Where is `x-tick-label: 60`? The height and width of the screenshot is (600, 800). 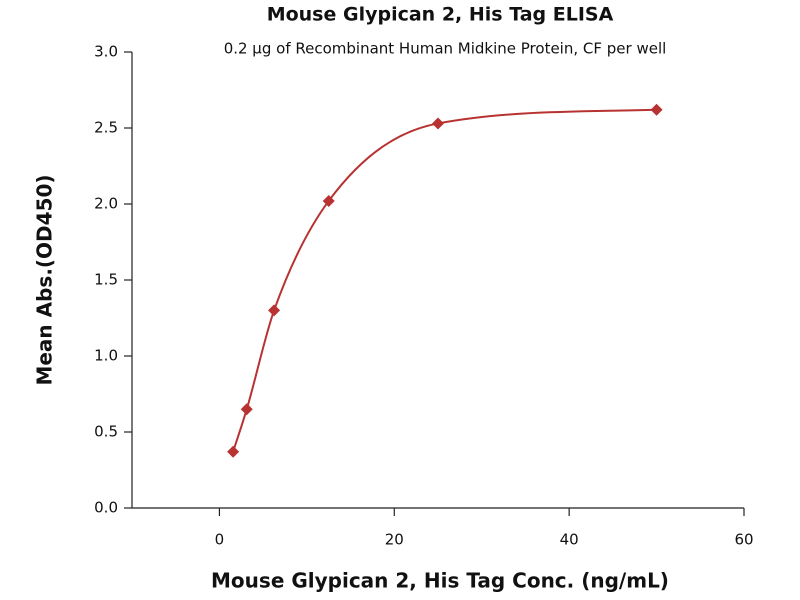 x-tick-label: 60 is located at coordinates (743, 540).